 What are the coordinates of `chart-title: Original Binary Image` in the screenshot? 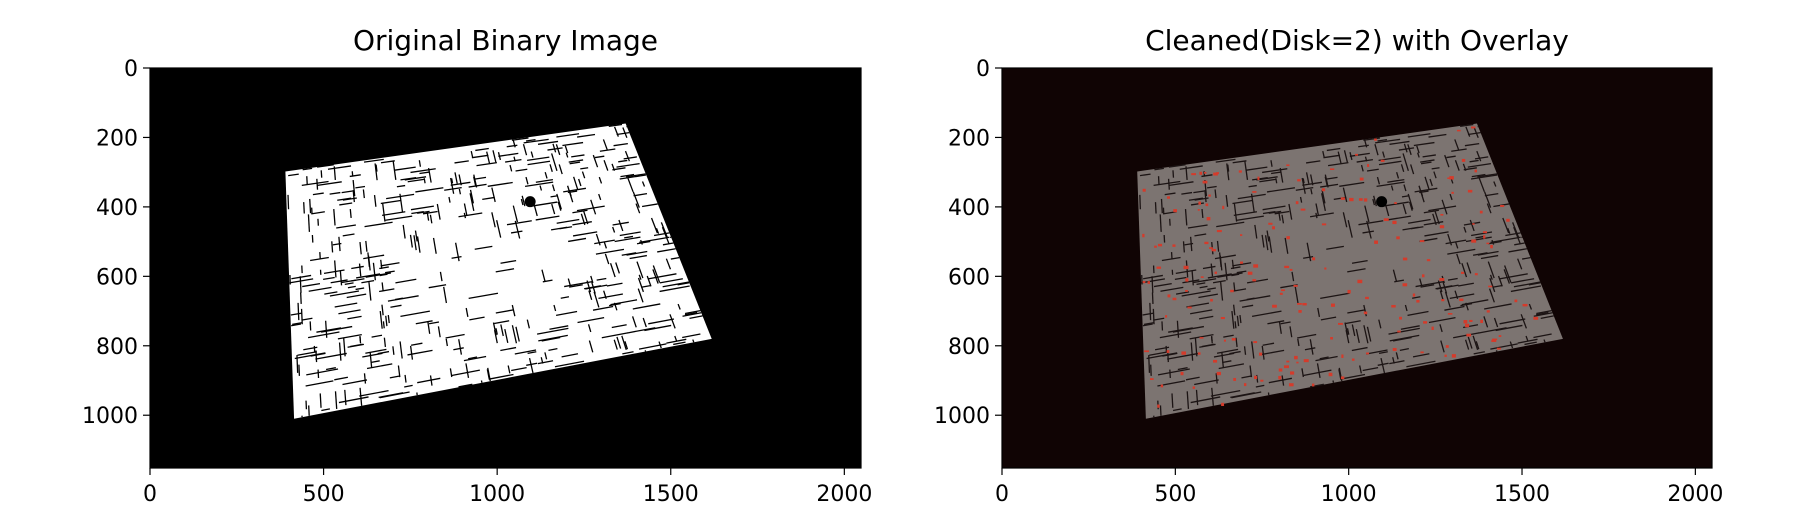 It's located at (505, 40).